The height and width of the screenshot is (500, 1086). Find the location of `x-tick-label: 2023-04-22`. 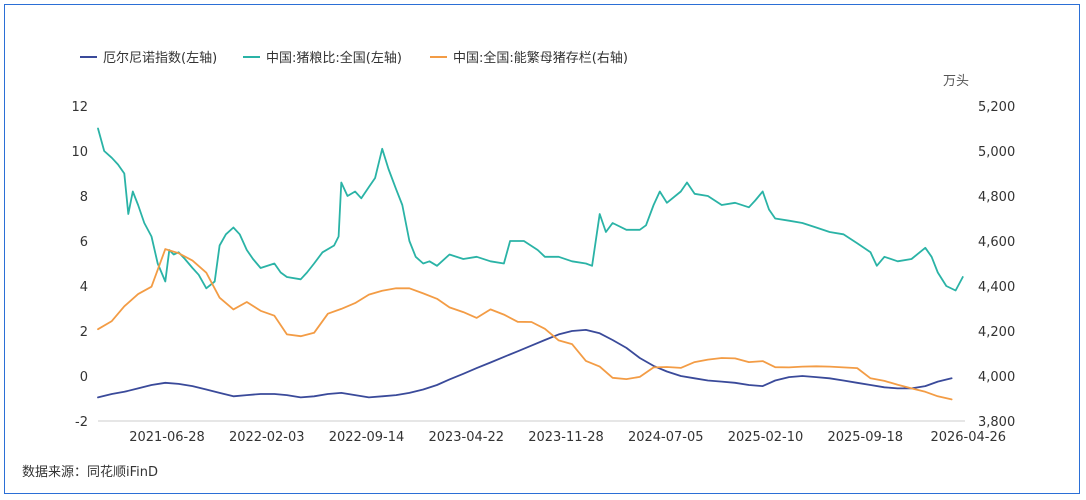

x-tick-label: 2023-04-22 is located at coordinates (466, 437).